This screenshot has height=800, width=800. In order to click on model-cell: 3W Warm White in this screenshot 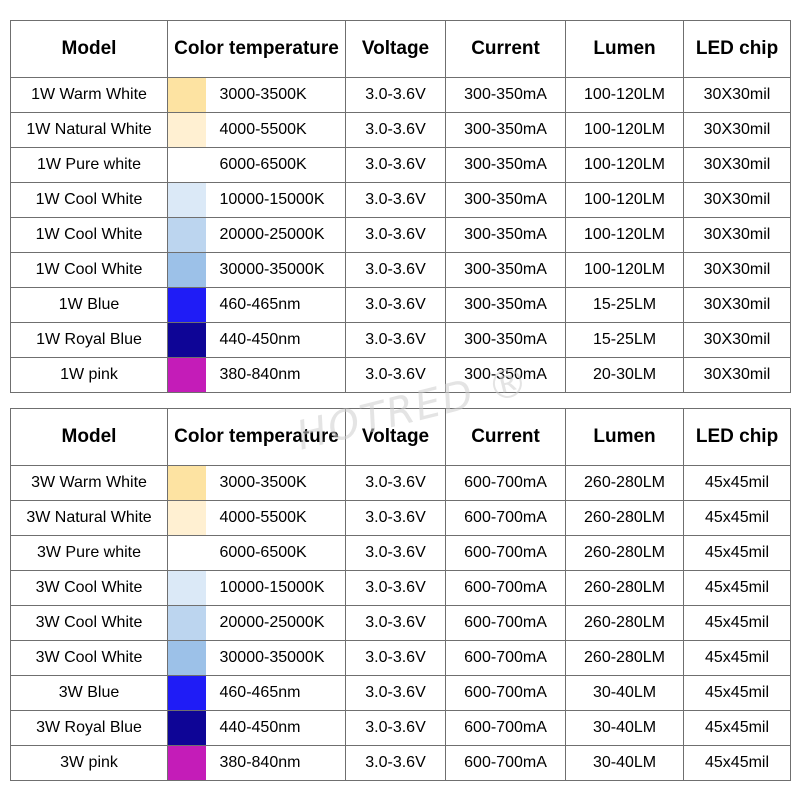, I will do `click(89, 483)`.